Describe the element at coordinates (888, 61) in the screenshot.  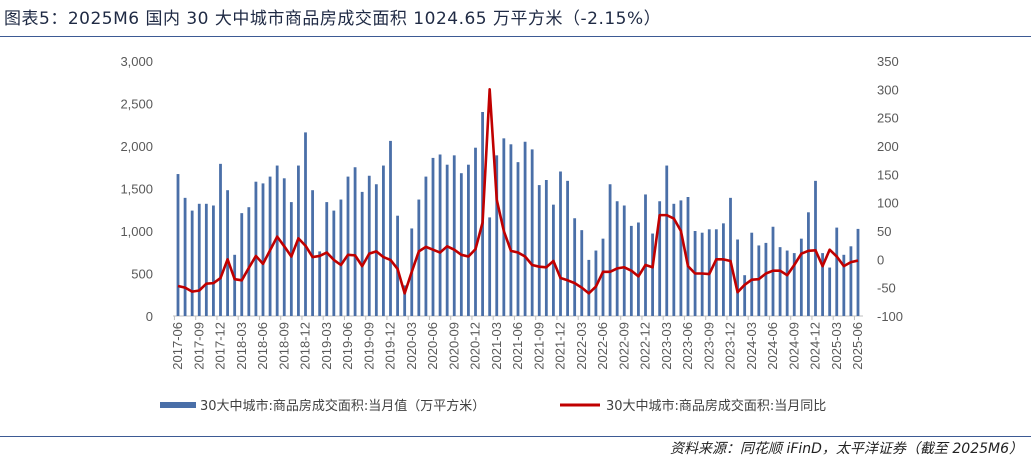
I see `y-right-tick-label: 350` at that location.